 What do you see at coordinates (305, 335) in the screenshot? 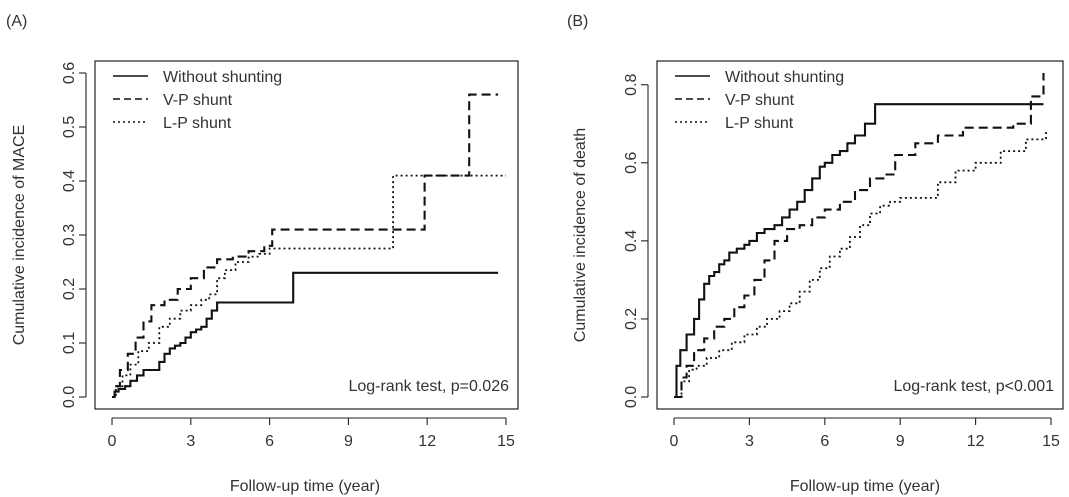
I see `series-line-without-shunting` at bounding box center [305, 335].